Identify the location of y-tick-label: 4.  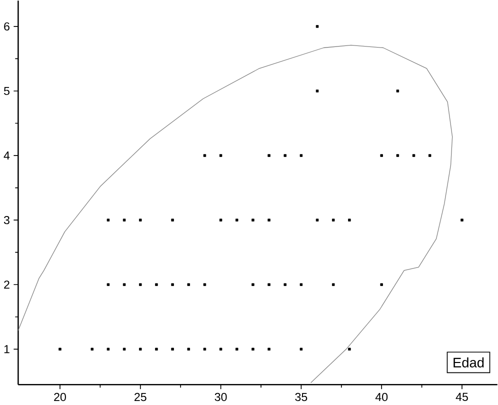
(7, 156).